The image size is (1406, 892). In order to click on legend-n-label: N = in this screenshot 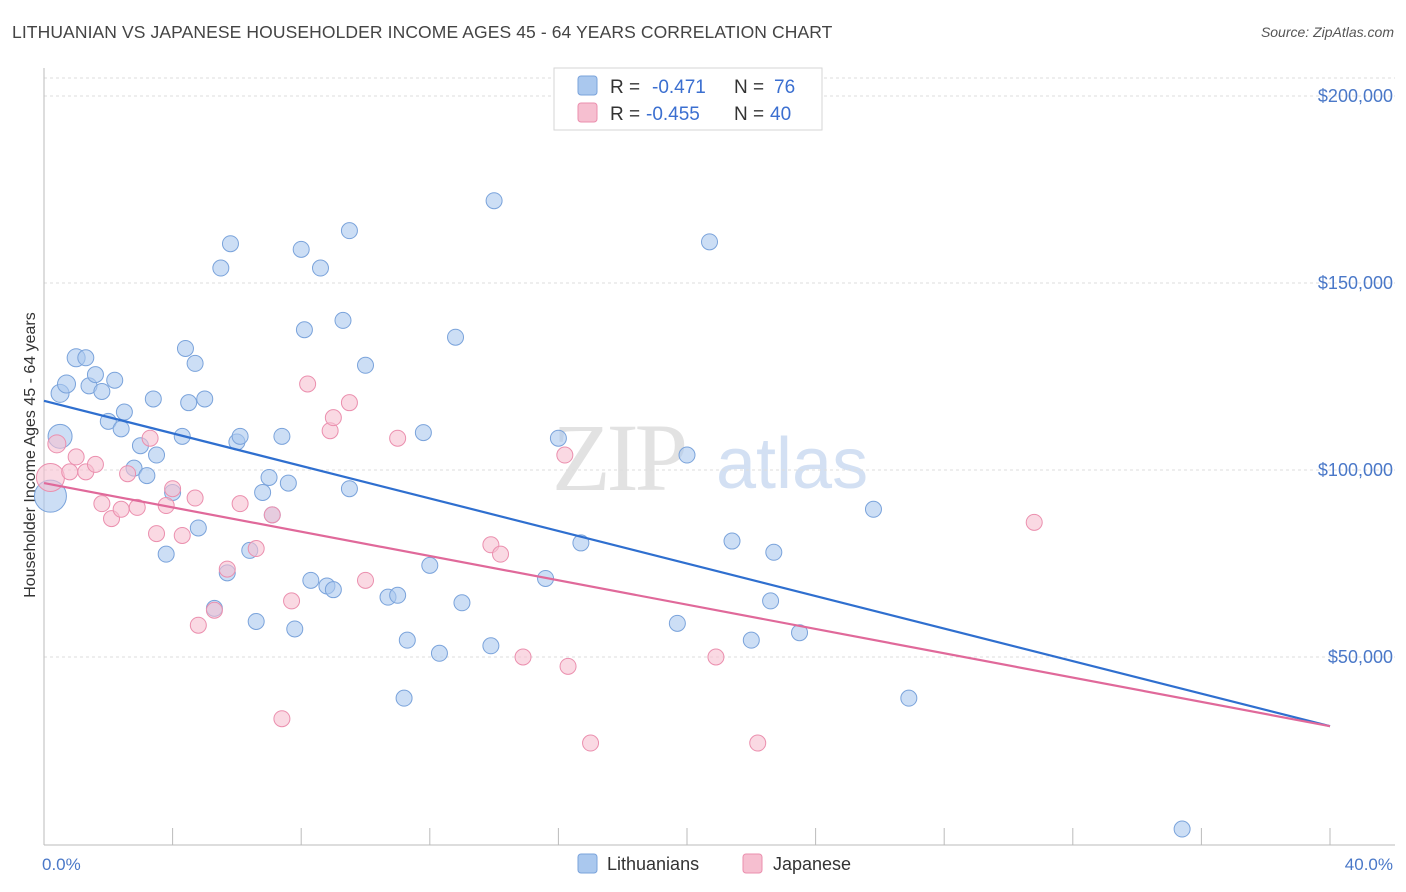, I will do `click(749, 114)`.